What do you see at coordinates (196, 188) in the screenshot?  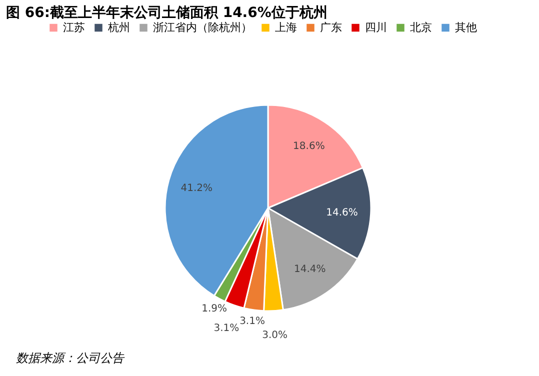 I see `data-label: 41.2%` at bounding box center [196, 188].